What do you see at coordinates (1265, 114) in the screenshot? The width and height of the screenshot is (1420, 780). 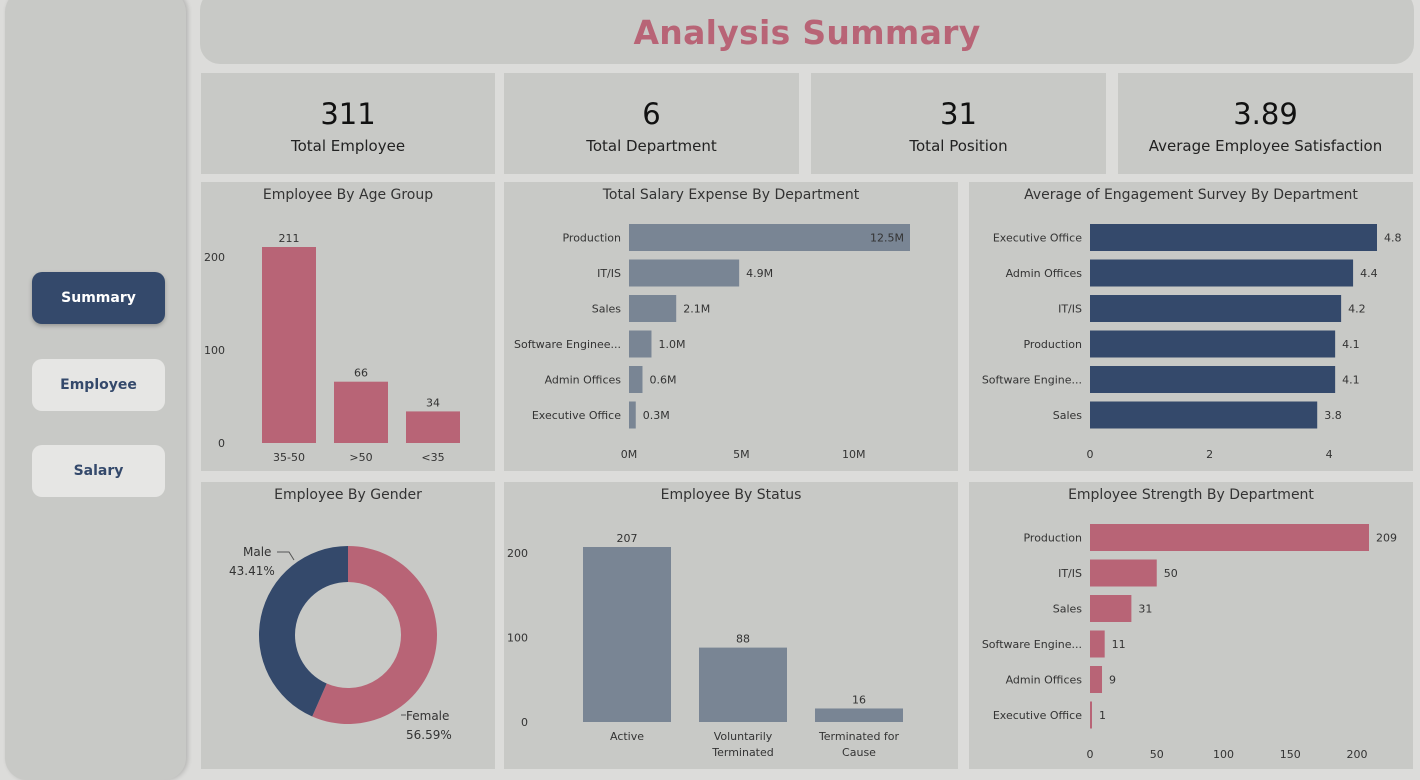 I see `kpi-value: 3.89` at bounding box center [1265, 114].